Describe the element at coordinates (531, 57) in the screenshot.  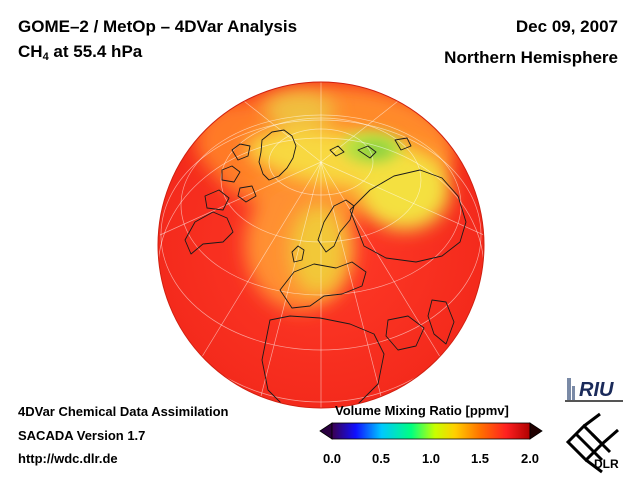
I see `region-label: Northern Hemisphere` at that location.